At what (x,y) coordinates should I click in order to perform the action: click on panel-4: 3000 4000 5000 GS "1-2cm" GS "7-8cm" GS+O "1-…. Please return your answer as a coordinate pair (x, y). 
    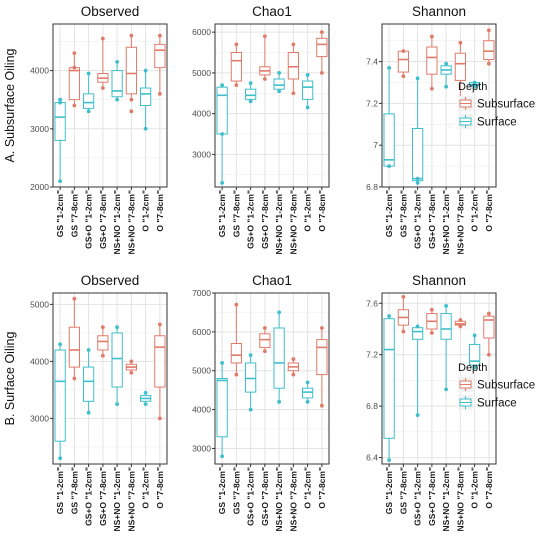
    Looking at the image, I should click on (85, 402).